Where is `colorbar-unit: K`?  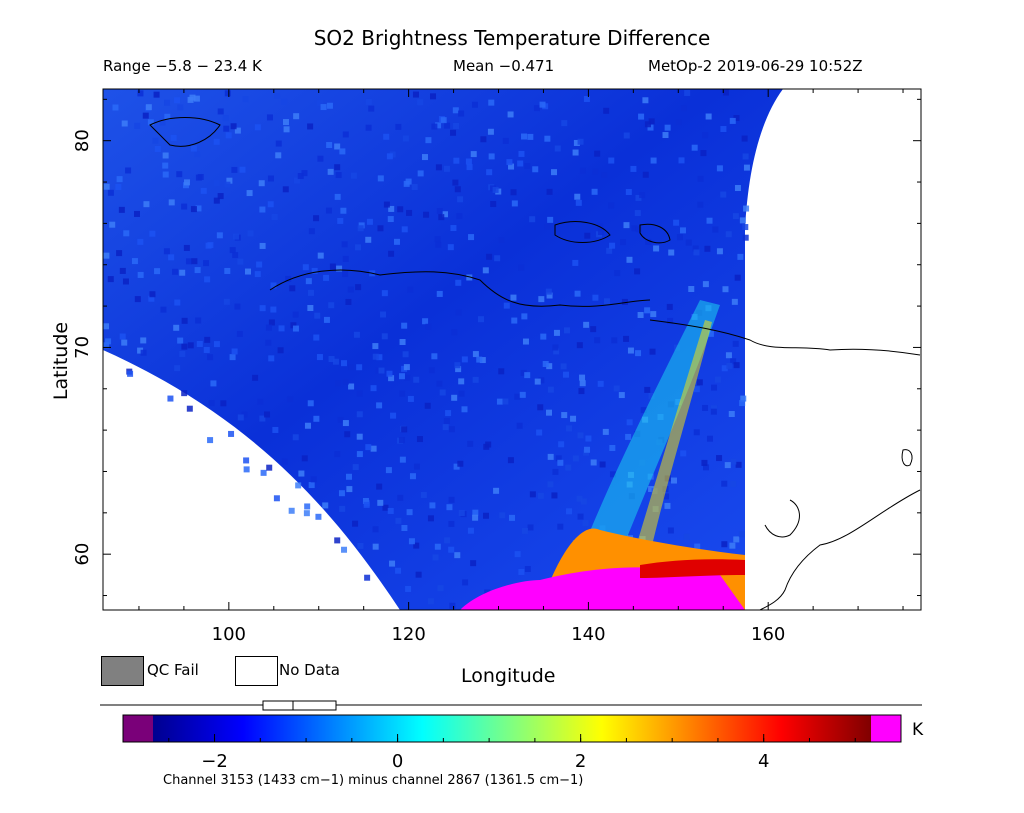 colorbar-unit: K is located at coordinates (918, 730).